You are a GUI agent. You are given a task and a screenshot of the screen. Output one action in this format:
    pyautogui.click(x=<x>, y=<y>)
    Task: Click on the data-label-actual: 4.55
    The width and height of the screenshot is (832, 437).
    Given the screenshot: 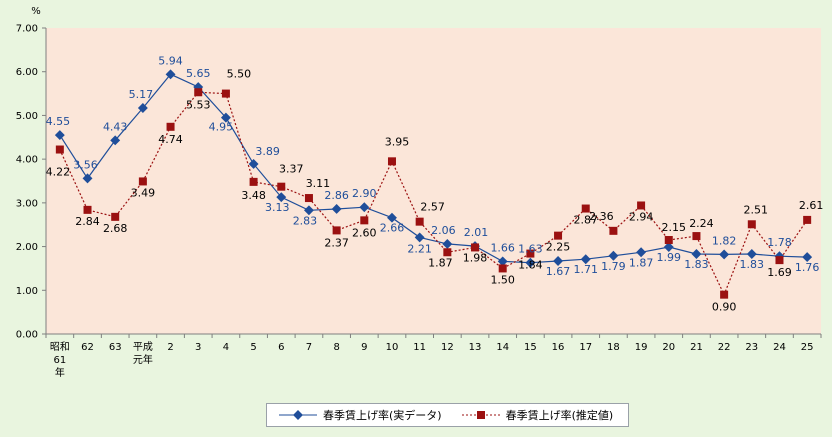 What is the action you would take?
    pyautogui.click(x=58, y=121)
    